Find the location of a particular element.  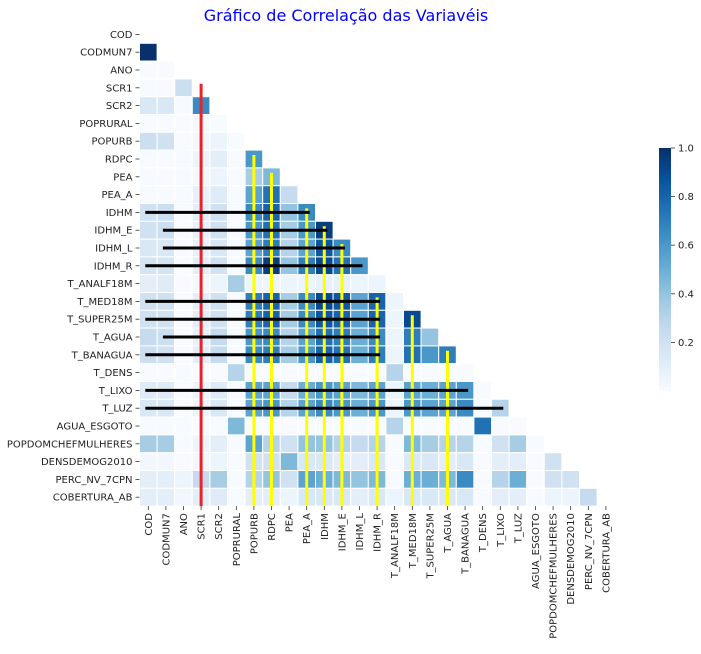

colorbar-tick-label: 1.0 is located at coordinates (686, 149).